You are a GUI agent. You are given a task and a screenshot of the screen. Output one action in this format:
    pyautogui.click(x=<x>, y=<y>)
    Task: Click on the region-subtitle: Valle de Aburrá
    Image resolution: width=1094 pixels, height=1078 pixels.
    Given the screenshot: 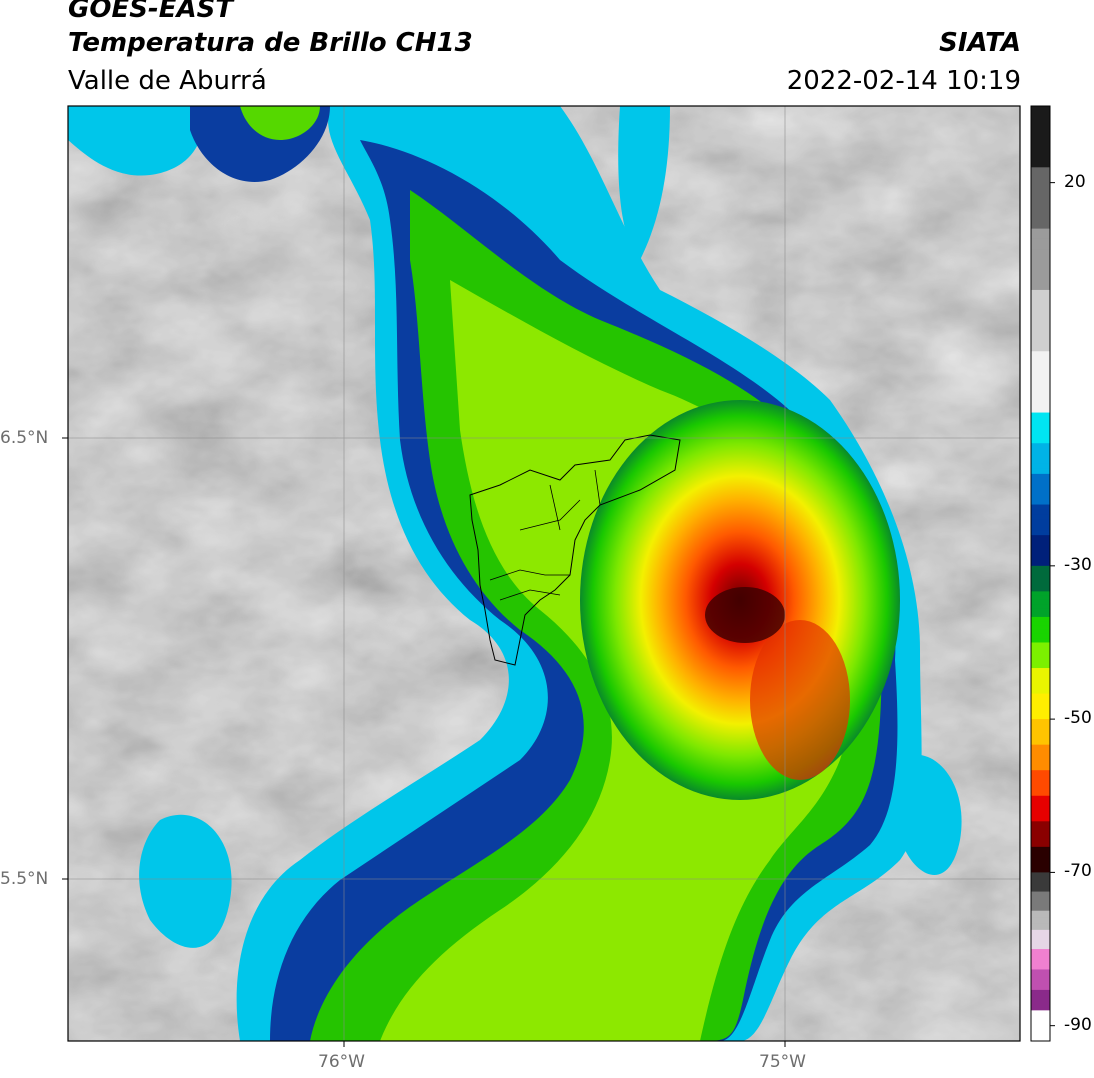 What is the action you would take?
    pyautogui.click(x=167, y=81)
    